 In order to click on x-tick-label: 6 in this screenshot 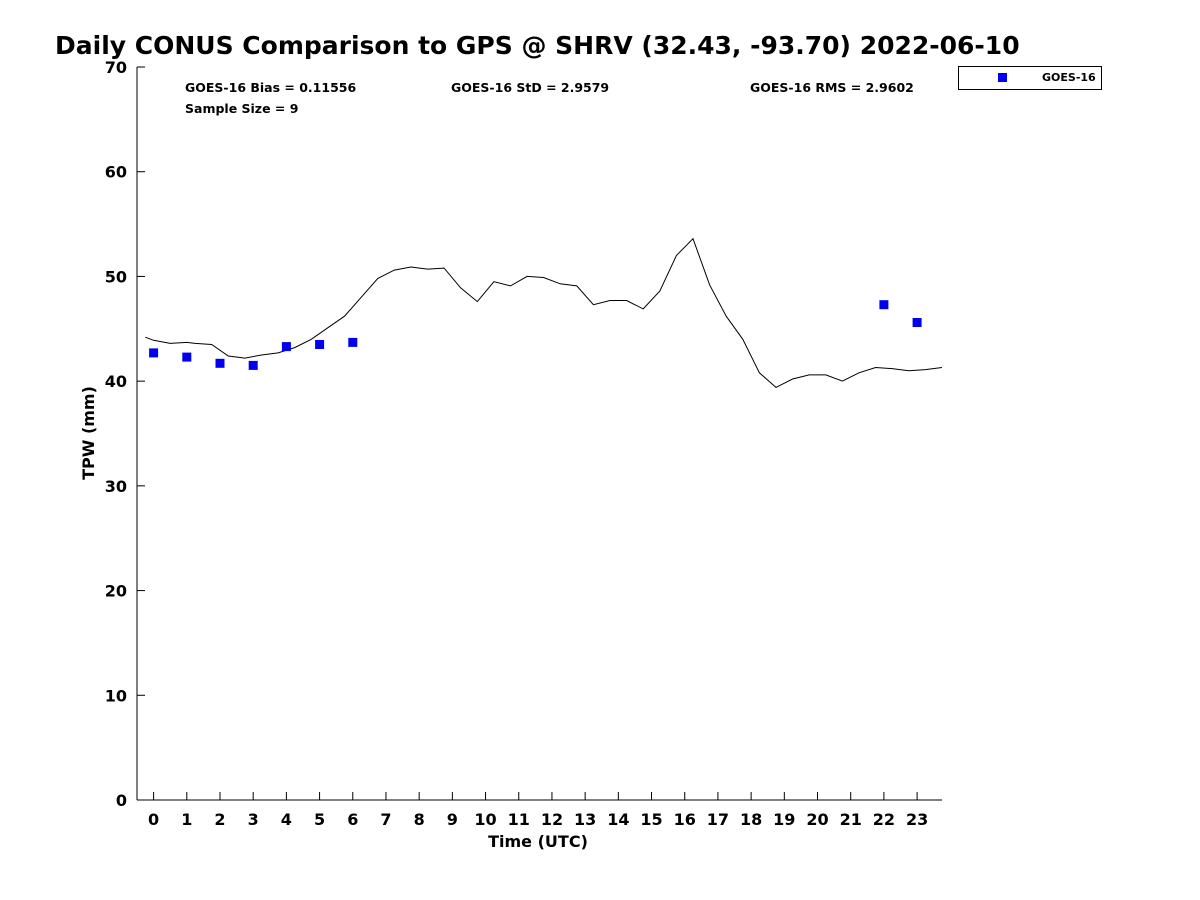, I will do `click(352, 819)`.